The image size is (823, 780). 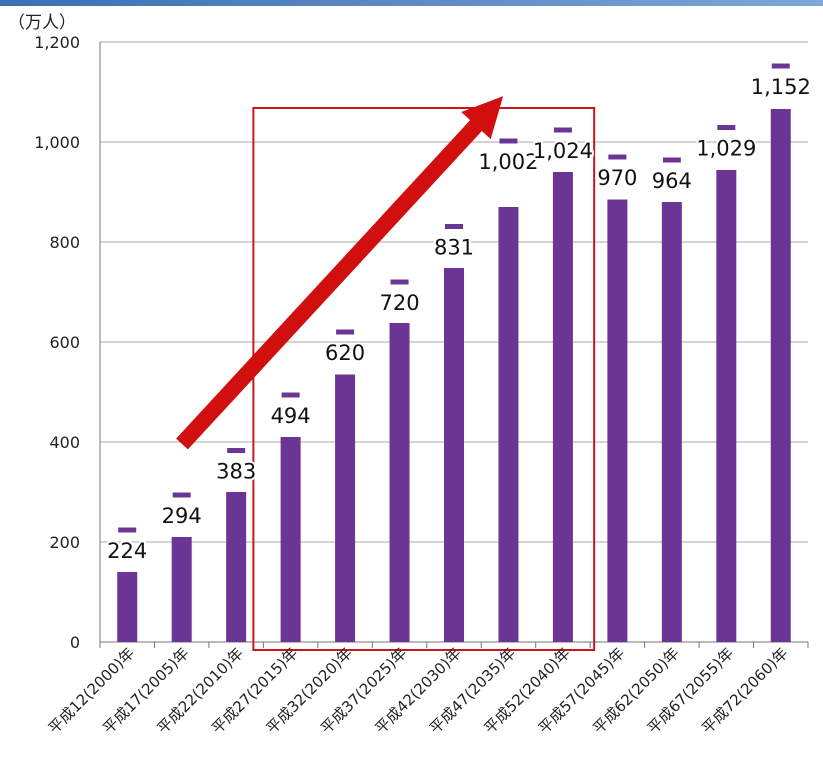 I want to click on data-label: 831, so click(x=454, y=248).